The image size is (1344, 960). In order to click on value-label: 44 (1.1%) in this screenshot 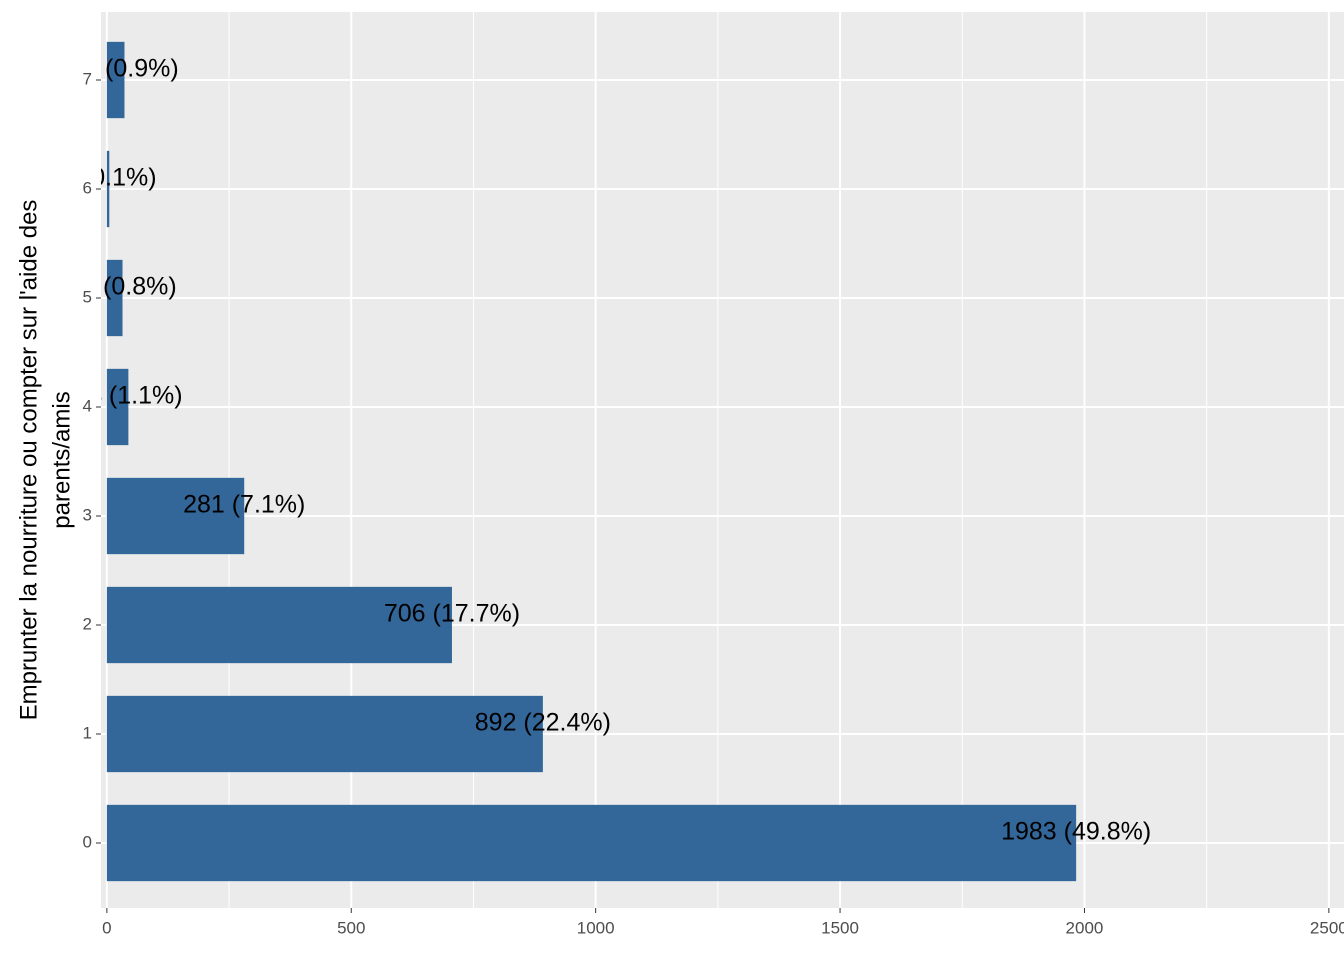, I will do `click(128, 396)`.